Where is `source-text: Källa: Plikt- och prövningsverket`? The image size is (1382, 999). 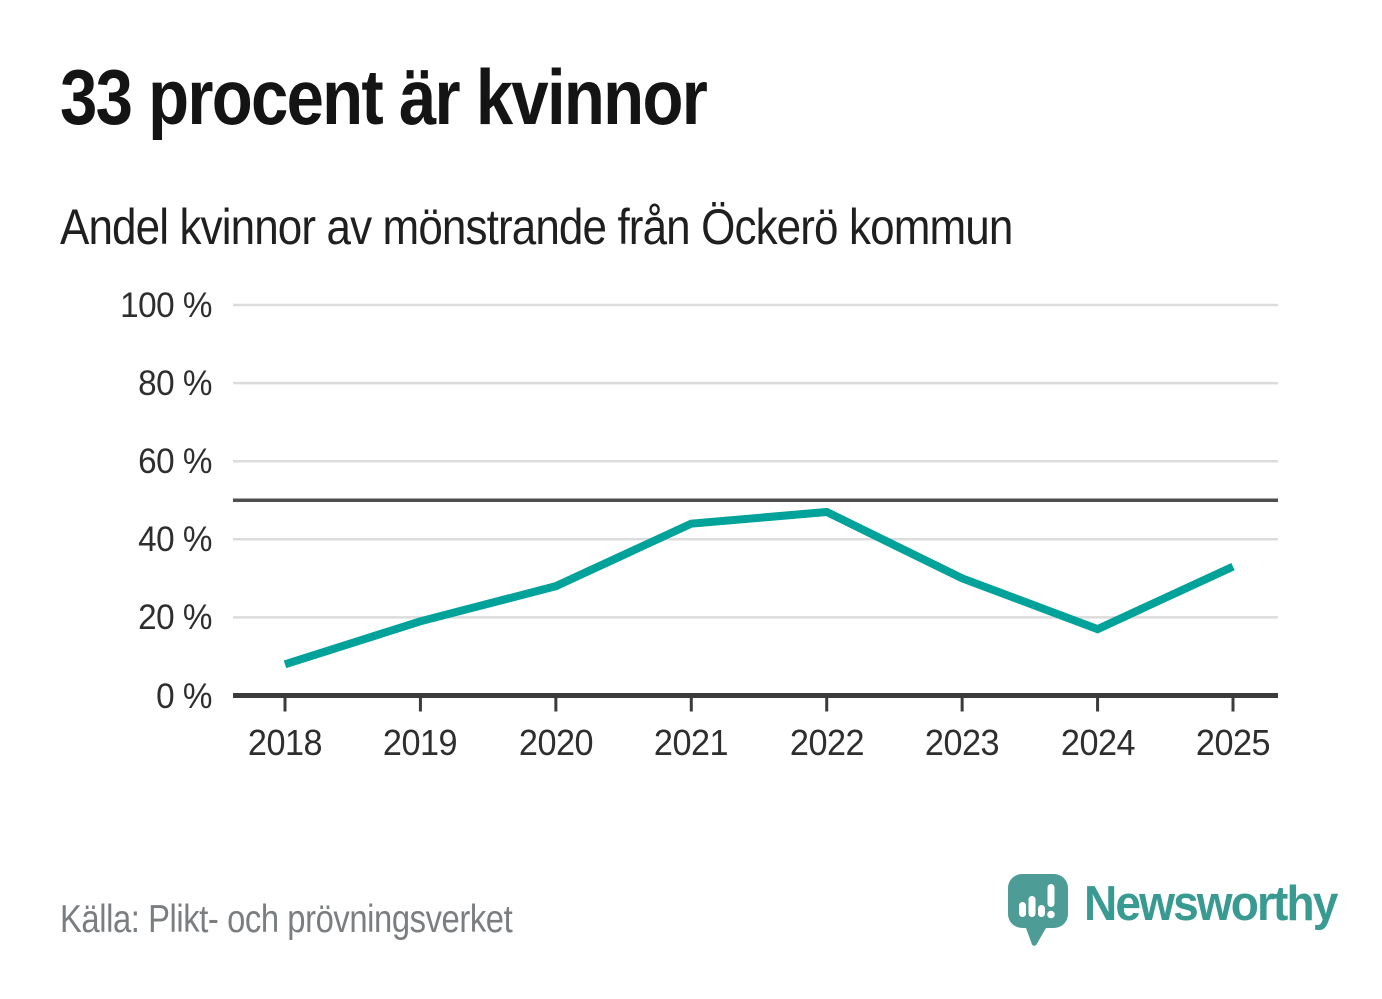 source-text: Källa: Plikt- och prövningsverket is located at coordinates (286, 919).